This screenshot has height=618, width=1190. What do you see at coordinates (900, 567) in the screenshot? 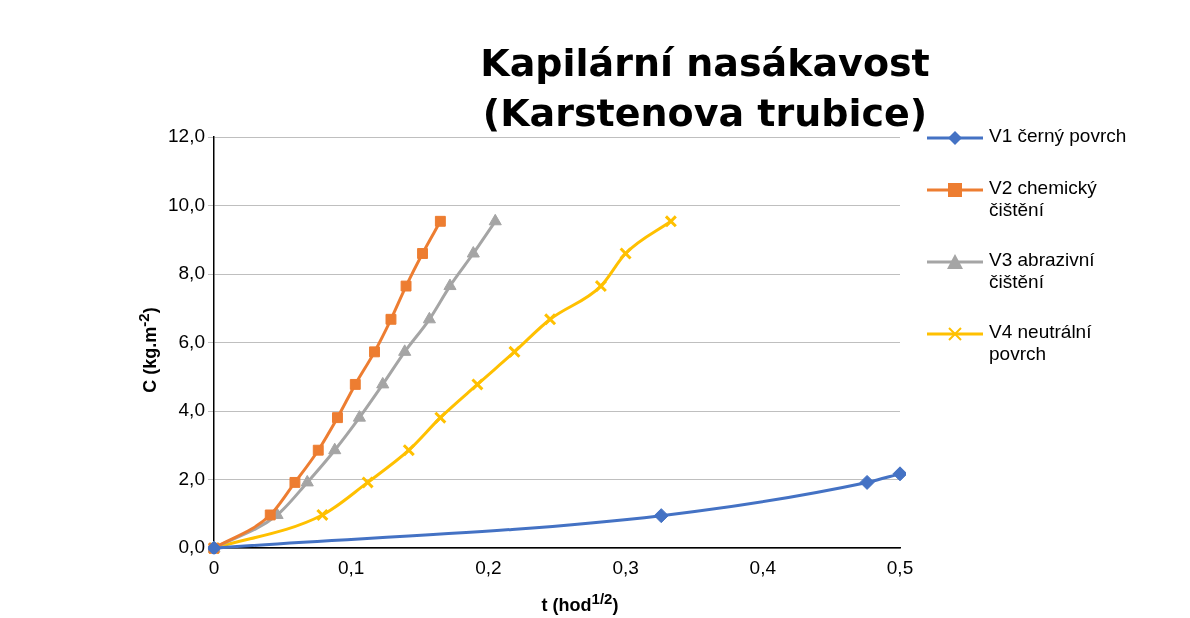
I see `x-tick-label: 0,5` at bounding box center [900, 567].